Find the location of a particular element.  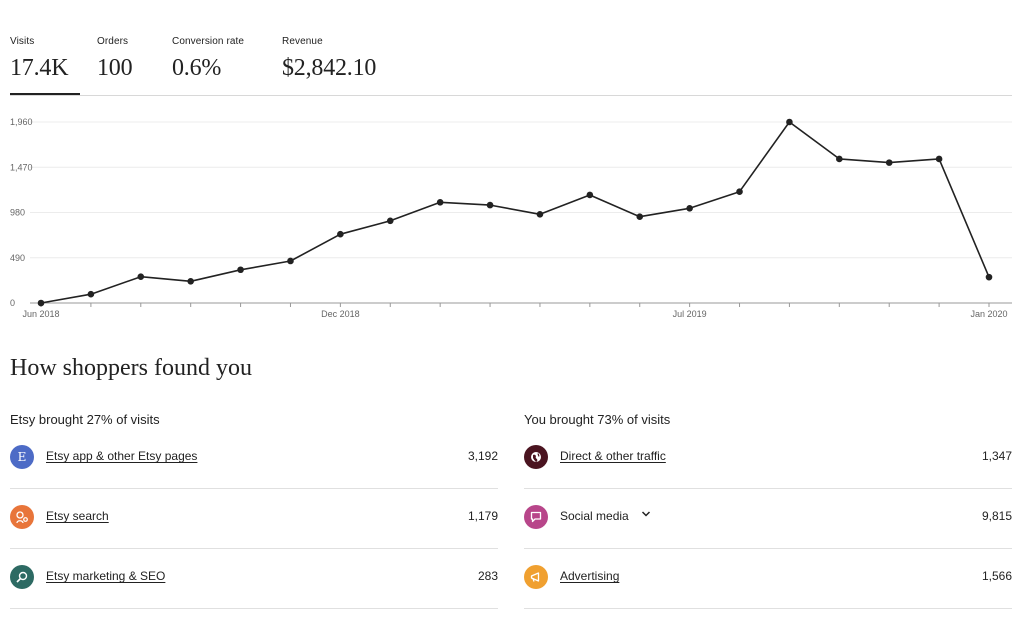

globe-icon is located at coordinates (536, 457).